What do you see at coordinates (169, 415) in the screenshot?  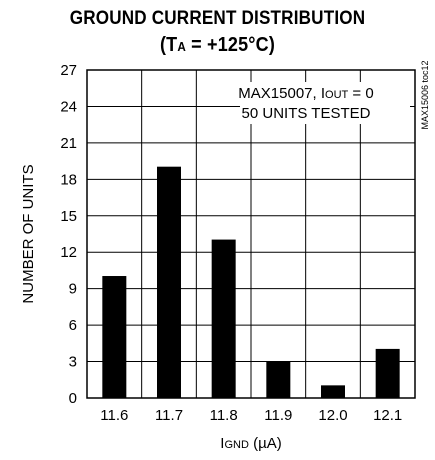 I see `x-tick-label: 11.7` at bounding box center [169, 415].